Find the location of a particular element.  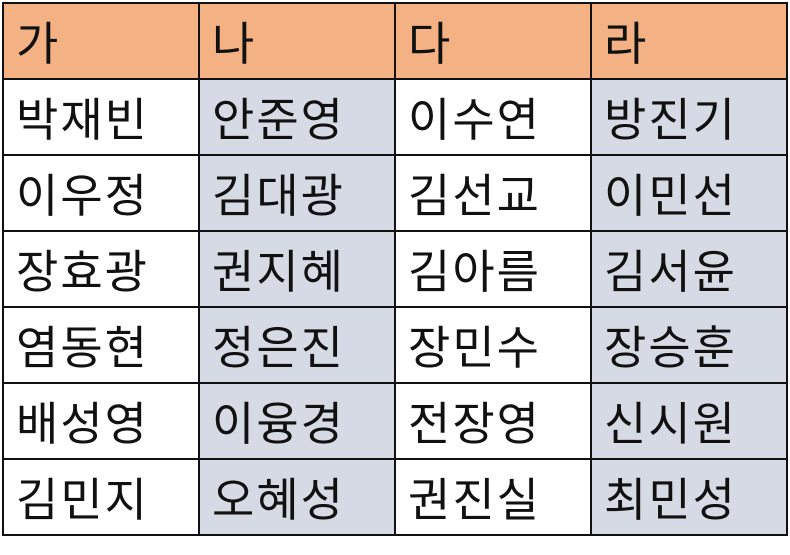

header-cell-da: 다 is located at coordinates (493, 41).